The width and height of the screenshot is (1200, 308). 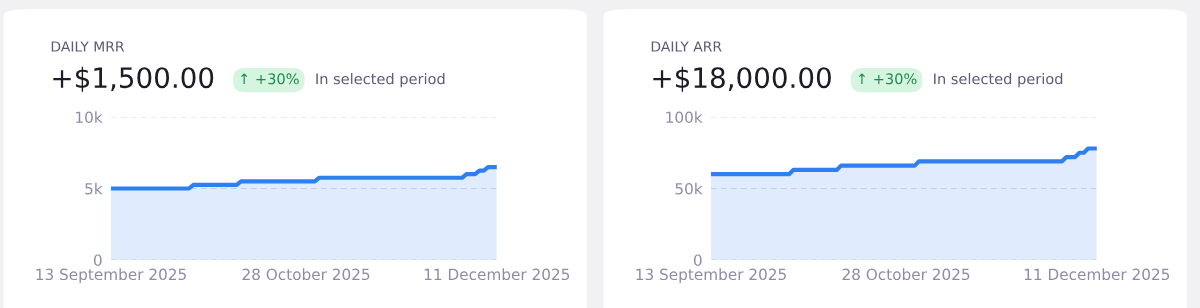 What do you see at coordinates (686, 46) in the screenshot?
I see `chart-title: DAILY ARR` at bounding box center [686, 46].